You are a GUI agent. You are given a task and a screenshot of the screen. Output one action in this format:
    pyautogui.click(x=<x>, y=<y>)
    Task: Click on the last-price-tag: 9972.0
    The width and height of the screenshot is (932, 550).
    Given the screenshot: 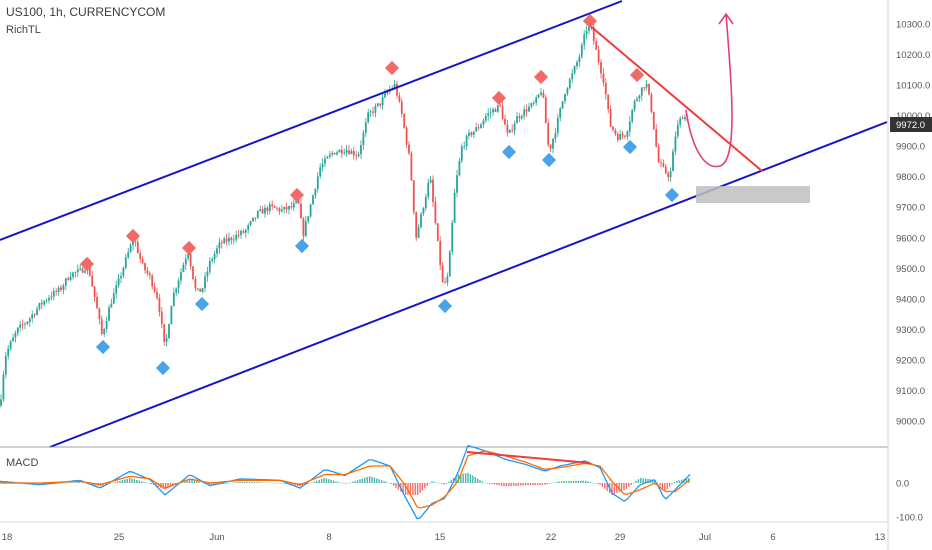 What is the action you would take?
    pyautogui.click(x=911, y=124)
    